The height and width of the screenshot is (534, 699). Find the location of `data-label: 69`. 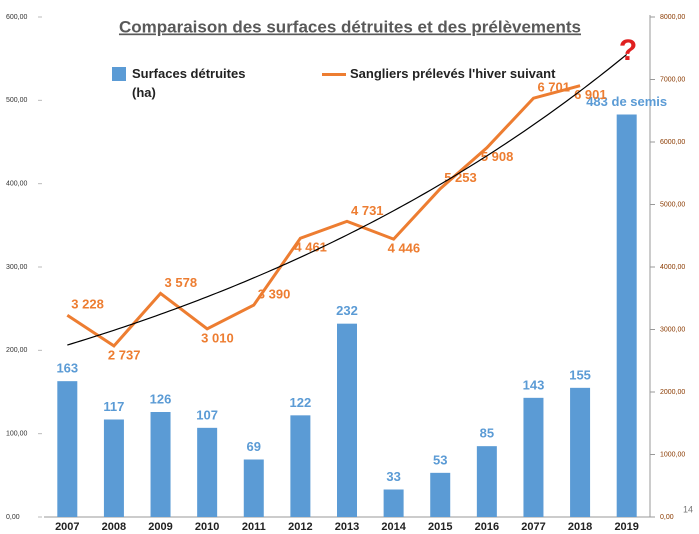

data-label: 69 is located at coordinates (254, 446).